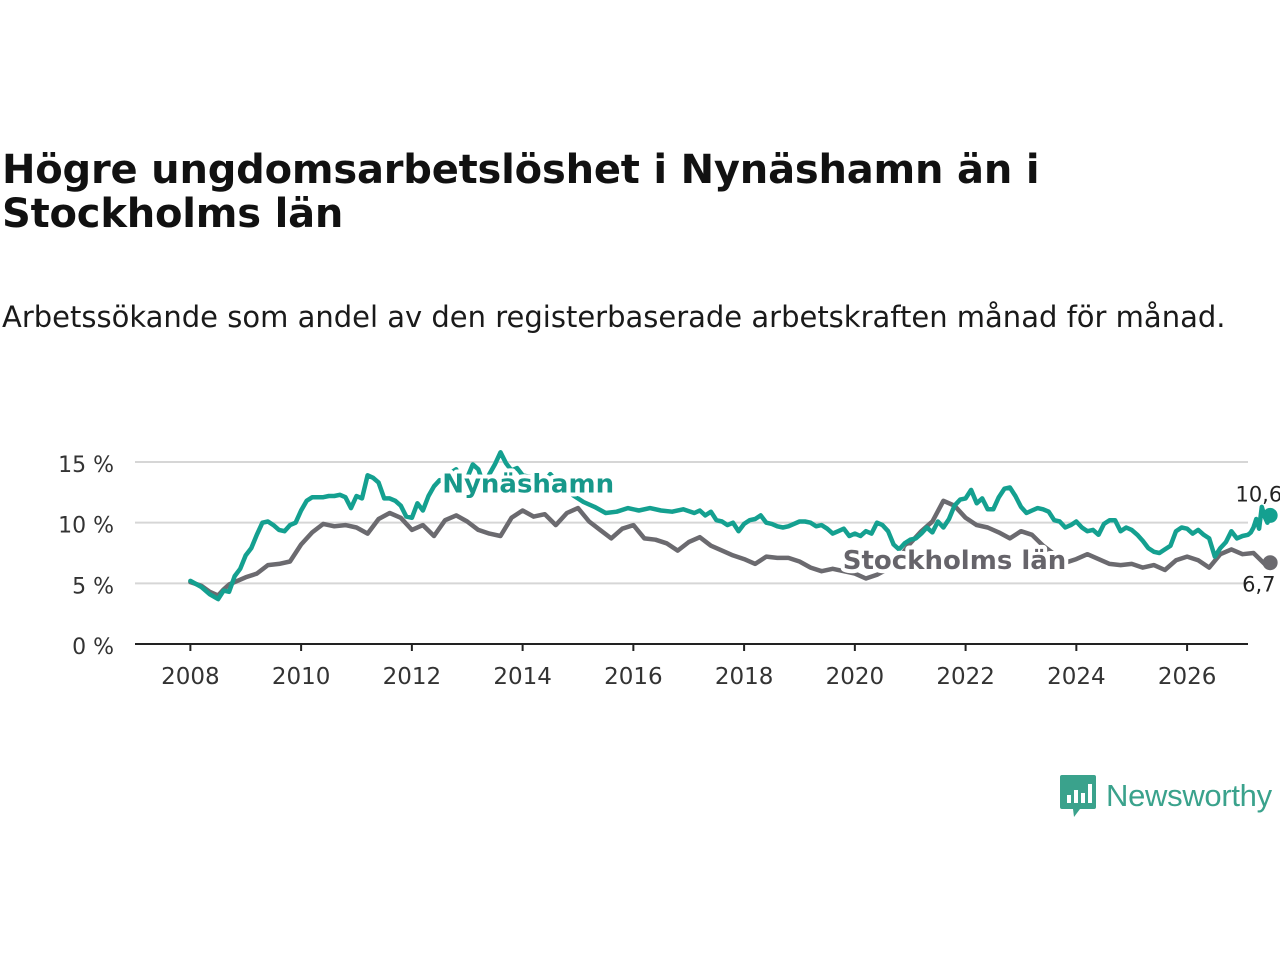 Image resolution: width=1280 pixels, height=960 pixels. What do you see at coordinates (855, 677) in the screenshot?
I see `x-tick-label: 2020` at bounding box center [855, 677].